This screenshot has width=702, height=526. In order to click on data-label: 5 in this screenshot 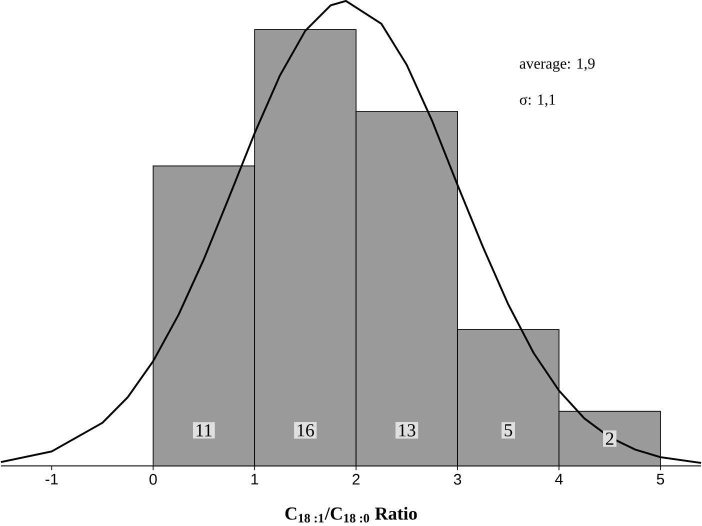, I will do `click(508, 430)`.